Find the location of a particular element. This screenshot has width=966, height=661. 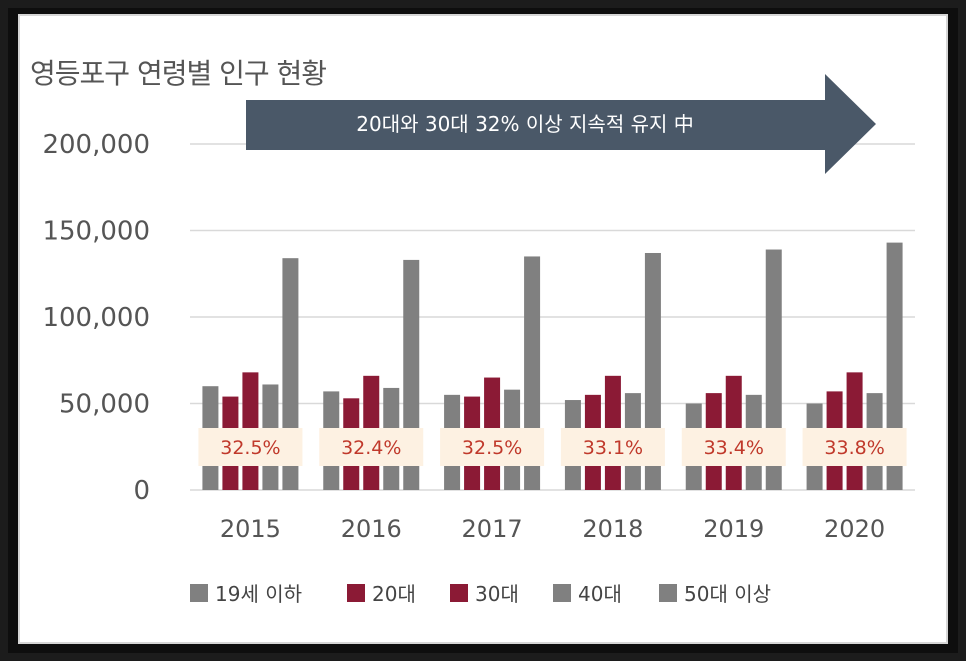

share-label: 33.4% is located at coordinates (734, 448).